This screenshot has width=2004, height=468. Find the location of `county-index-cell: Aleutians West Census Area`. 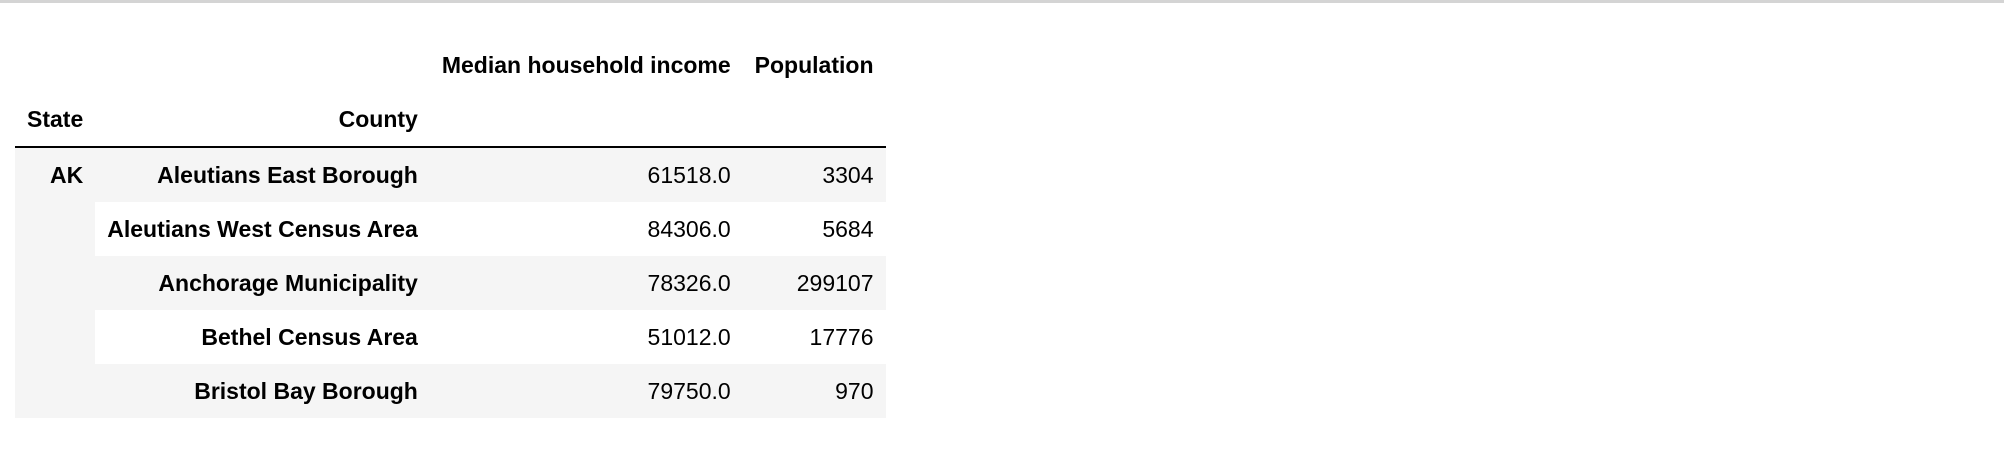

county-index-cell: Aleutians West Census Area is located at coordinates (262, 229).